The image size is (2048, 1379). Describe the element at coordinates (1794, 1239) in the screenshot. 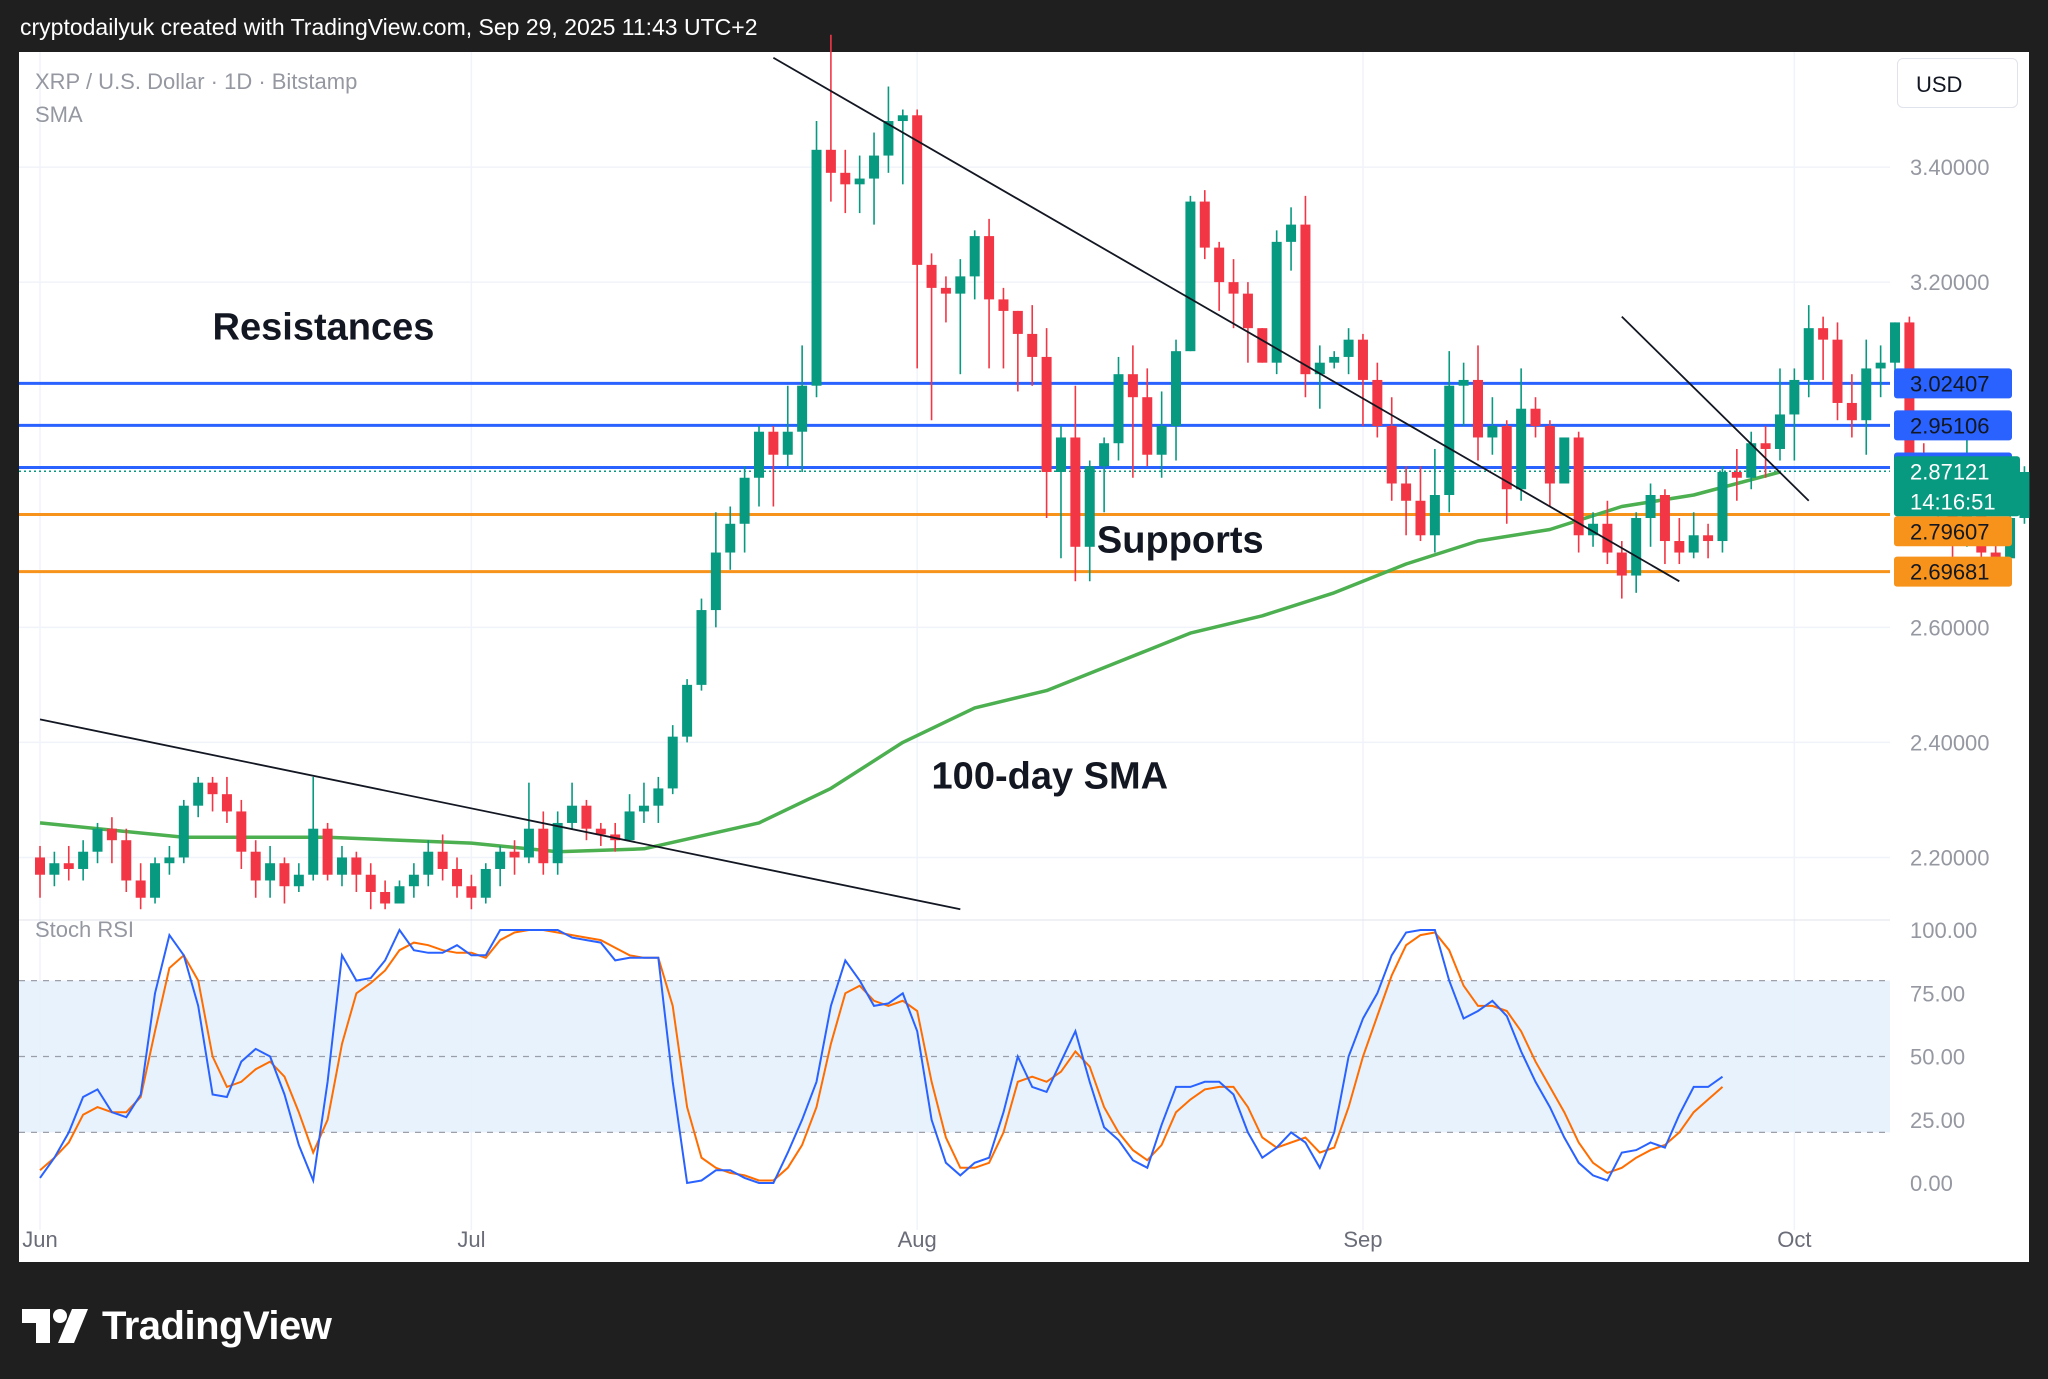

I see `time-axis-tick: Oct` at that location.